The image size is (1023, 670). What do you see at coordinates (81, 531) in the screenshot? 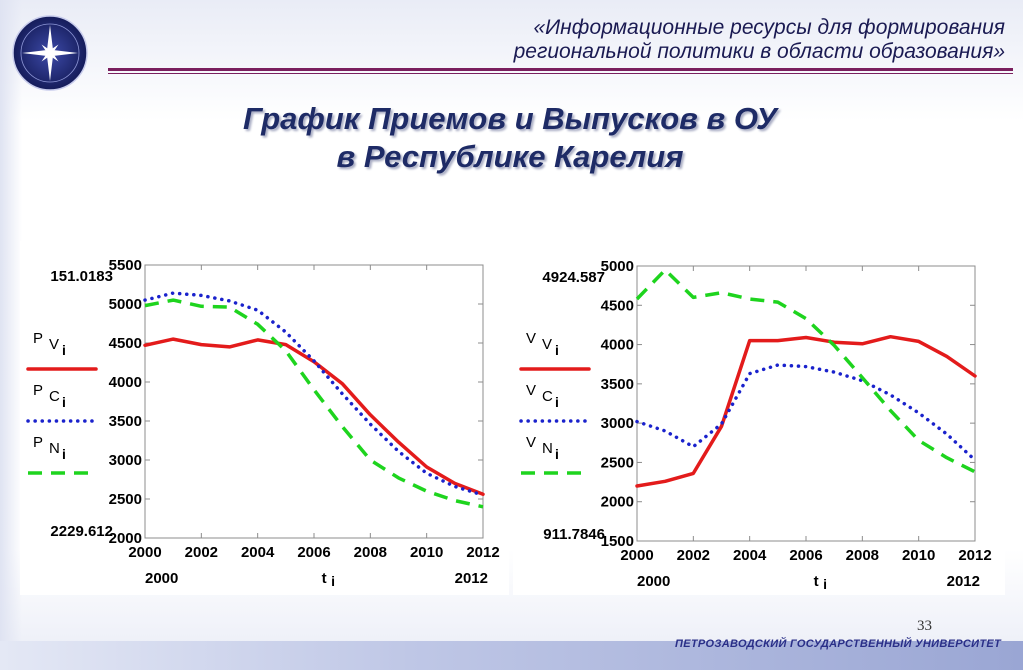
I see `y-range-min-label: 2229.612` at bounding box center [81, 531].